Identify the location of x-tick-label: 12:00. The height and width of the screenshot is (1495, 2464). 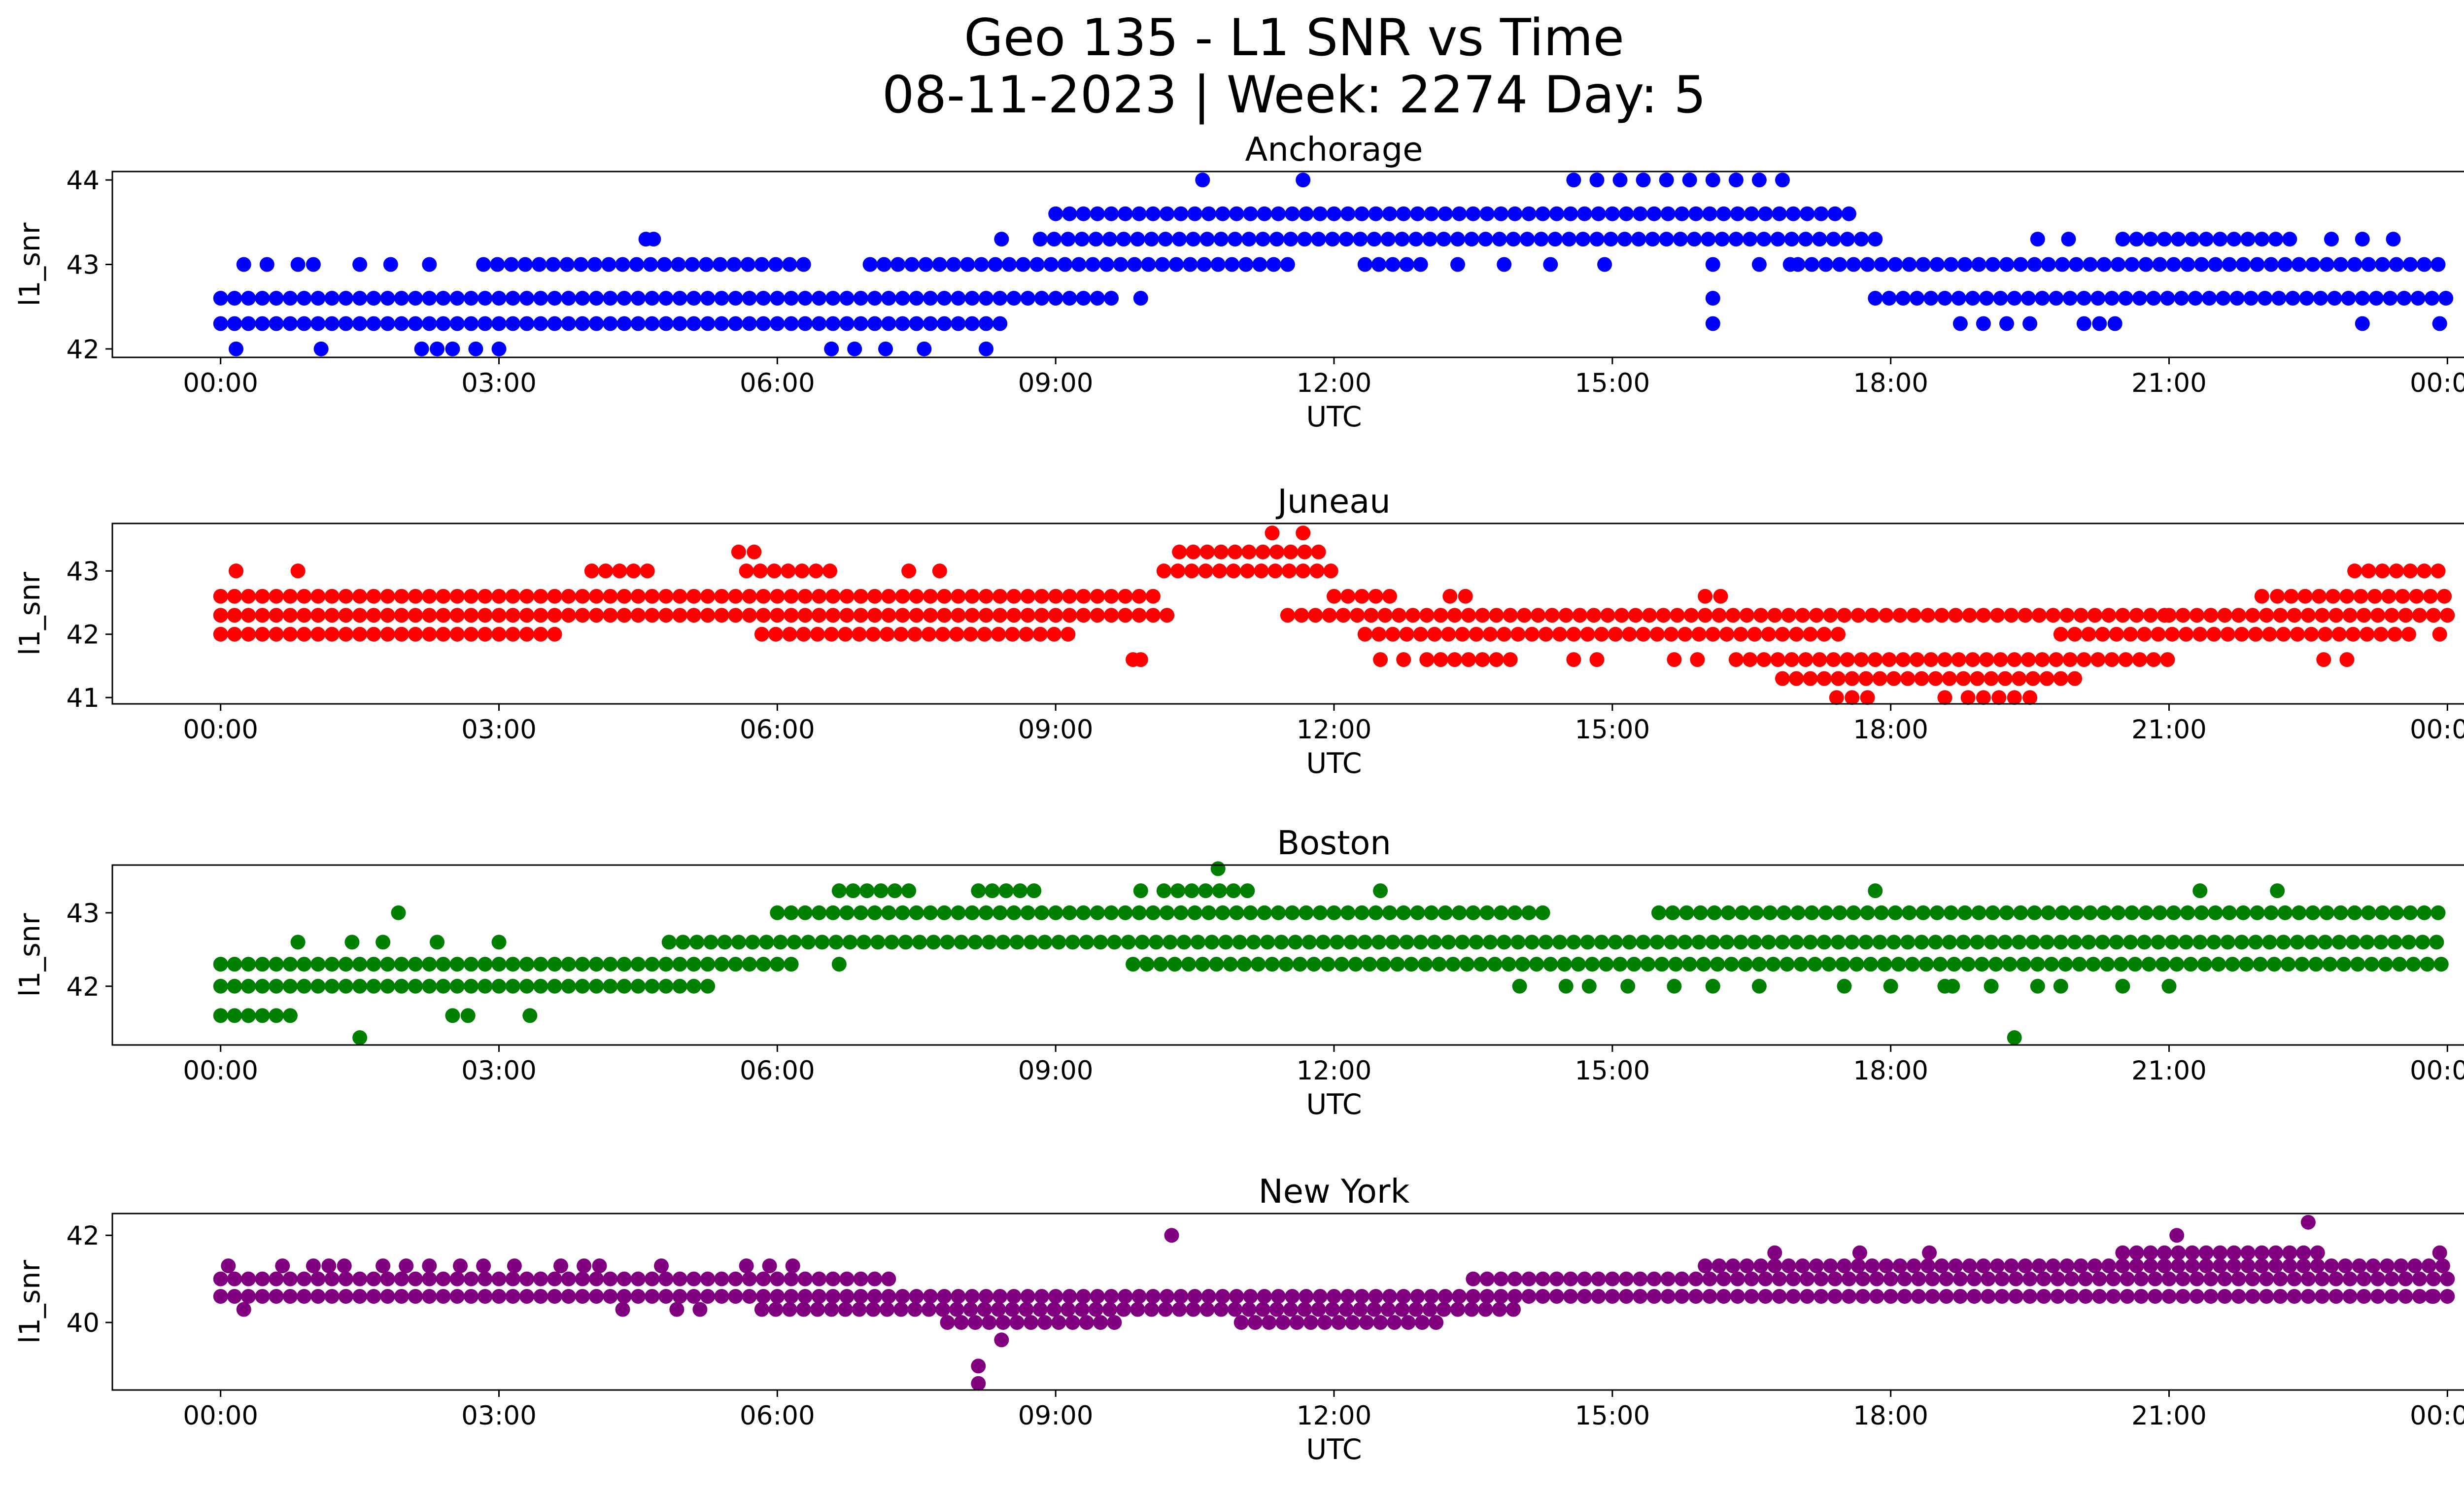
(1334, 383).